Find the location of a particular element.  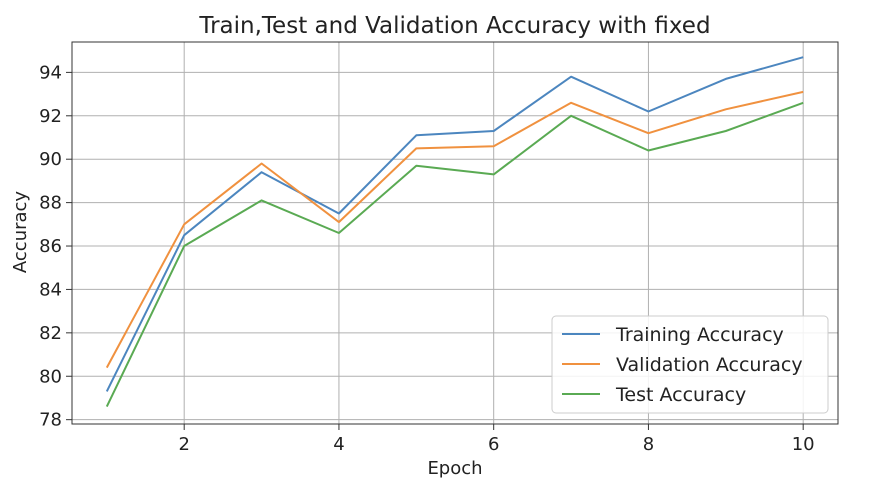

y-tick-label-84: 84 is located at coordinates (50, 289).